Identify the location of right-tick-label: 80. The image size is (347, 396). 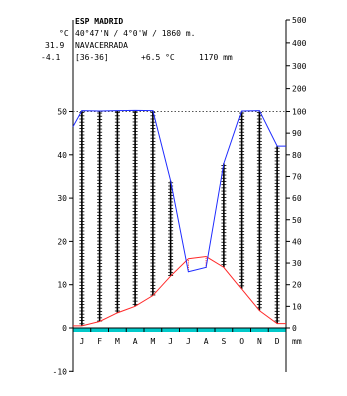
(297, 155).